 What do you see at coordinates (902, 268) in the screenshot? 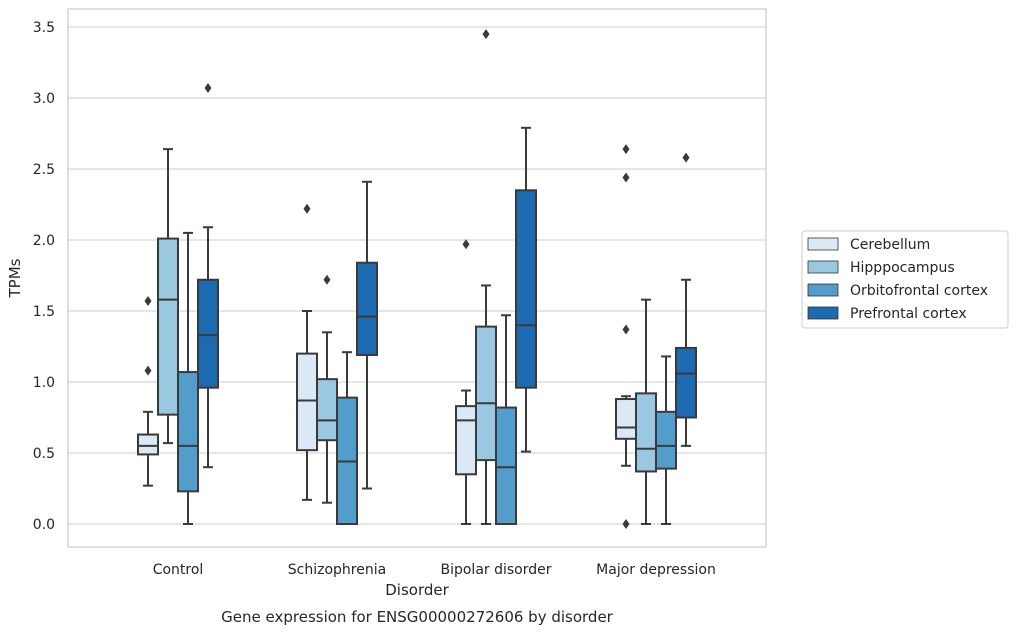
I see `legend-label-hippocampus: Hipppocampus` at bounding box center [902, 268].